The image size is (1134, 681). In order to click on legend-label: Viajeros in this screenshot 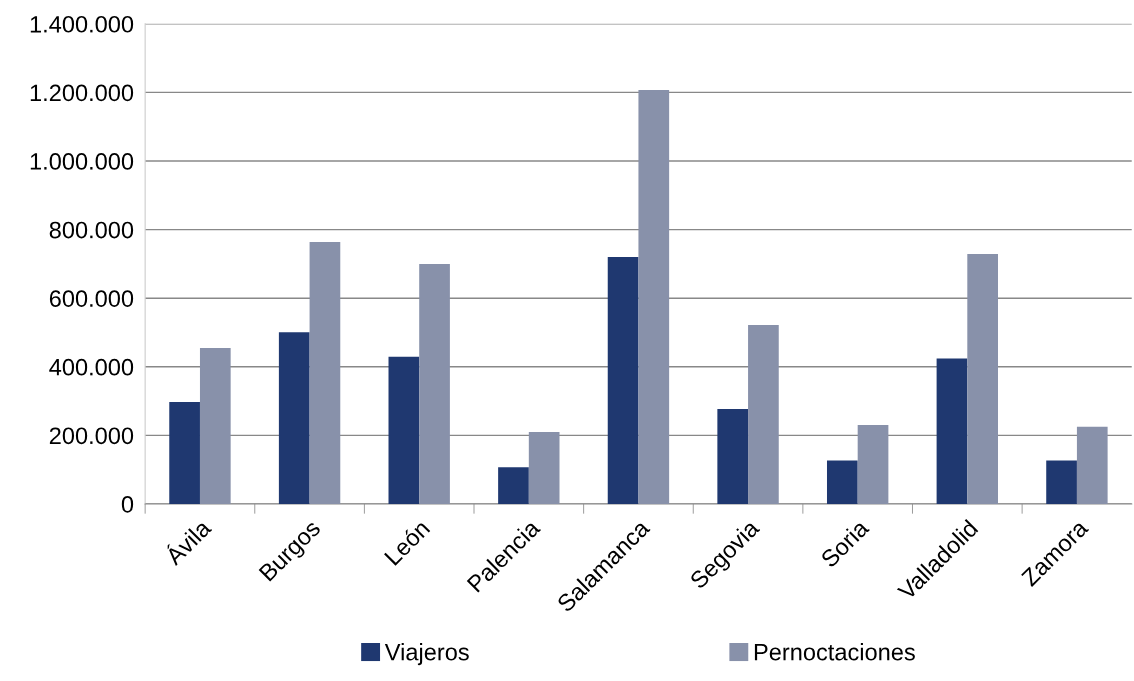, I will do `click(426, 654)`.